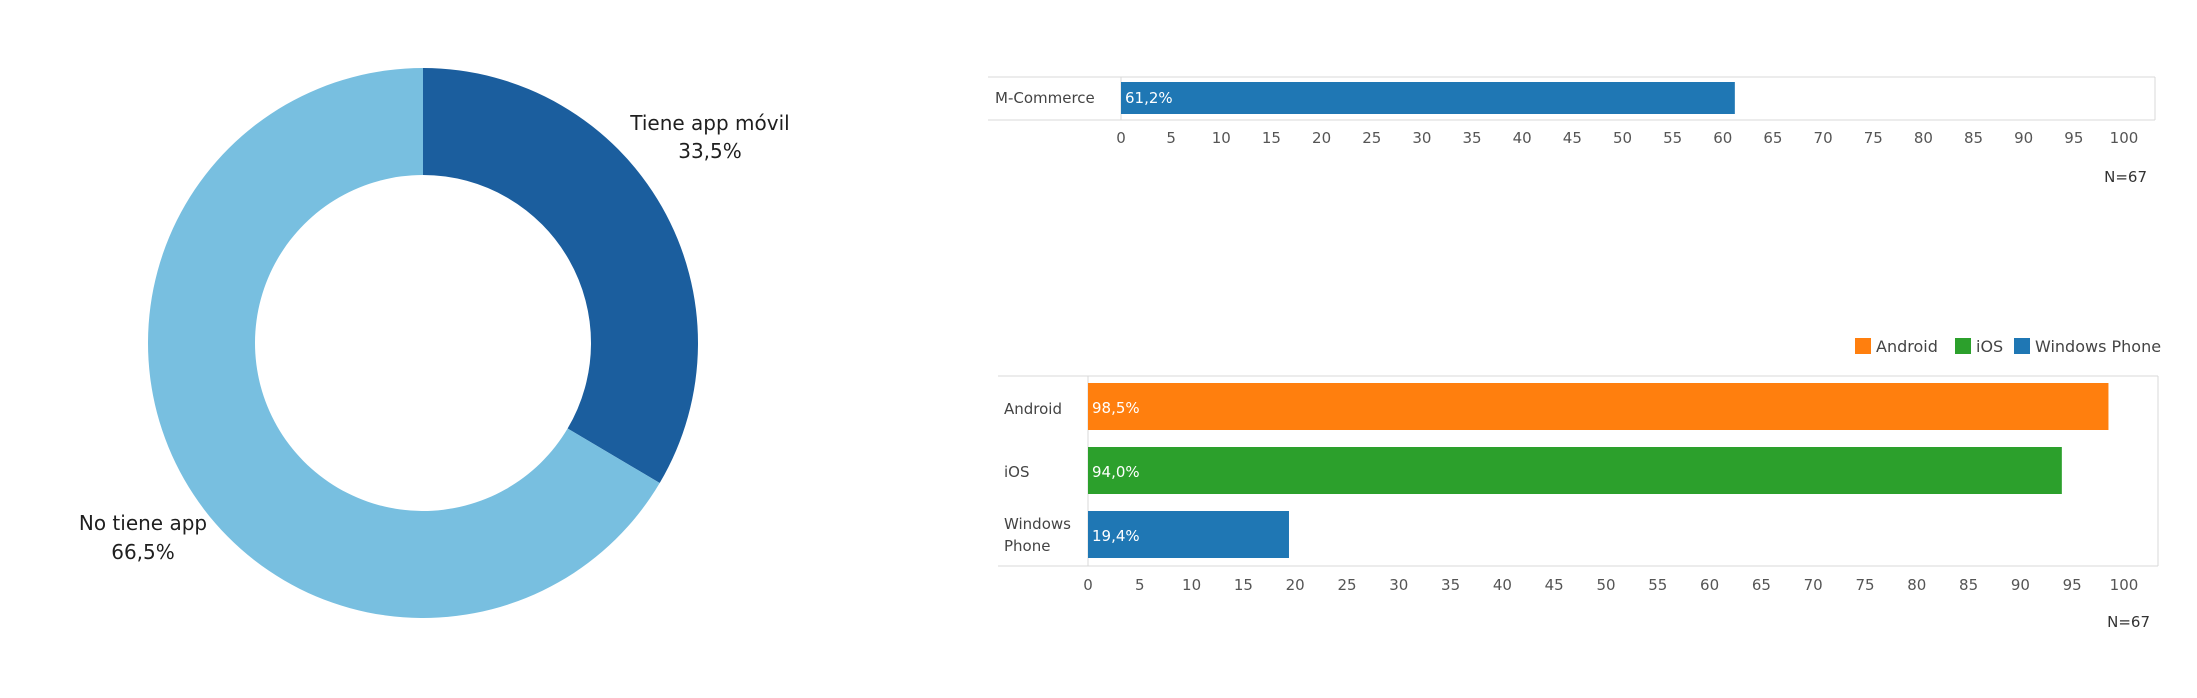 The width and height of the screenshot is (2197, 698). I want to click on legend-swatch-android, so click(1863, 346).